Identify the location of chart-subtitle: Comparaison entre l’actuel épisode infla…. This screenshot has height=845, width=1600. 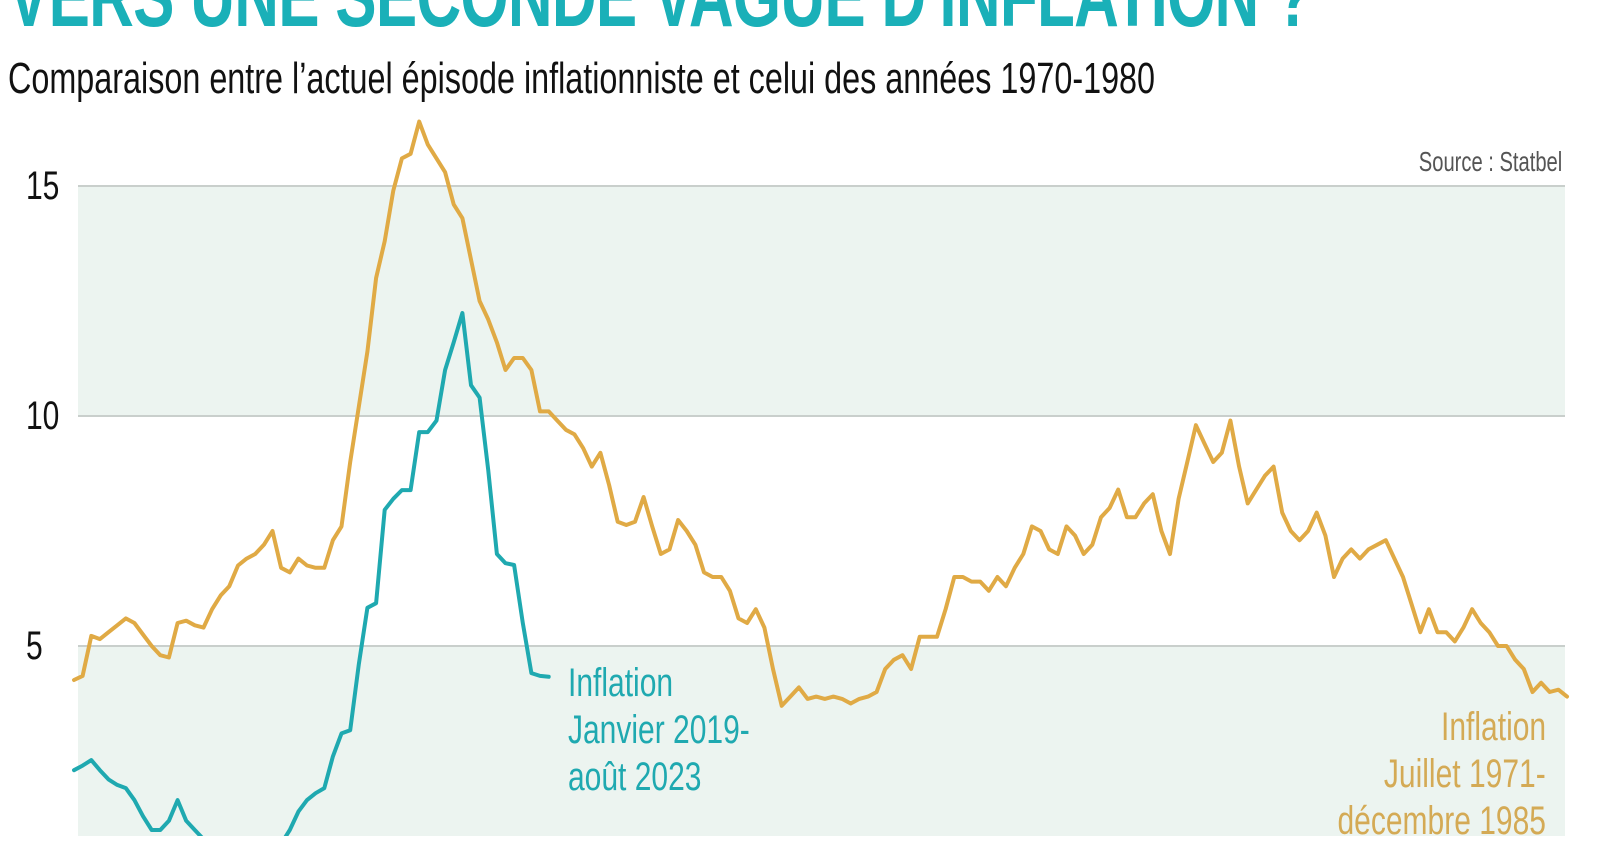
(582, 78).